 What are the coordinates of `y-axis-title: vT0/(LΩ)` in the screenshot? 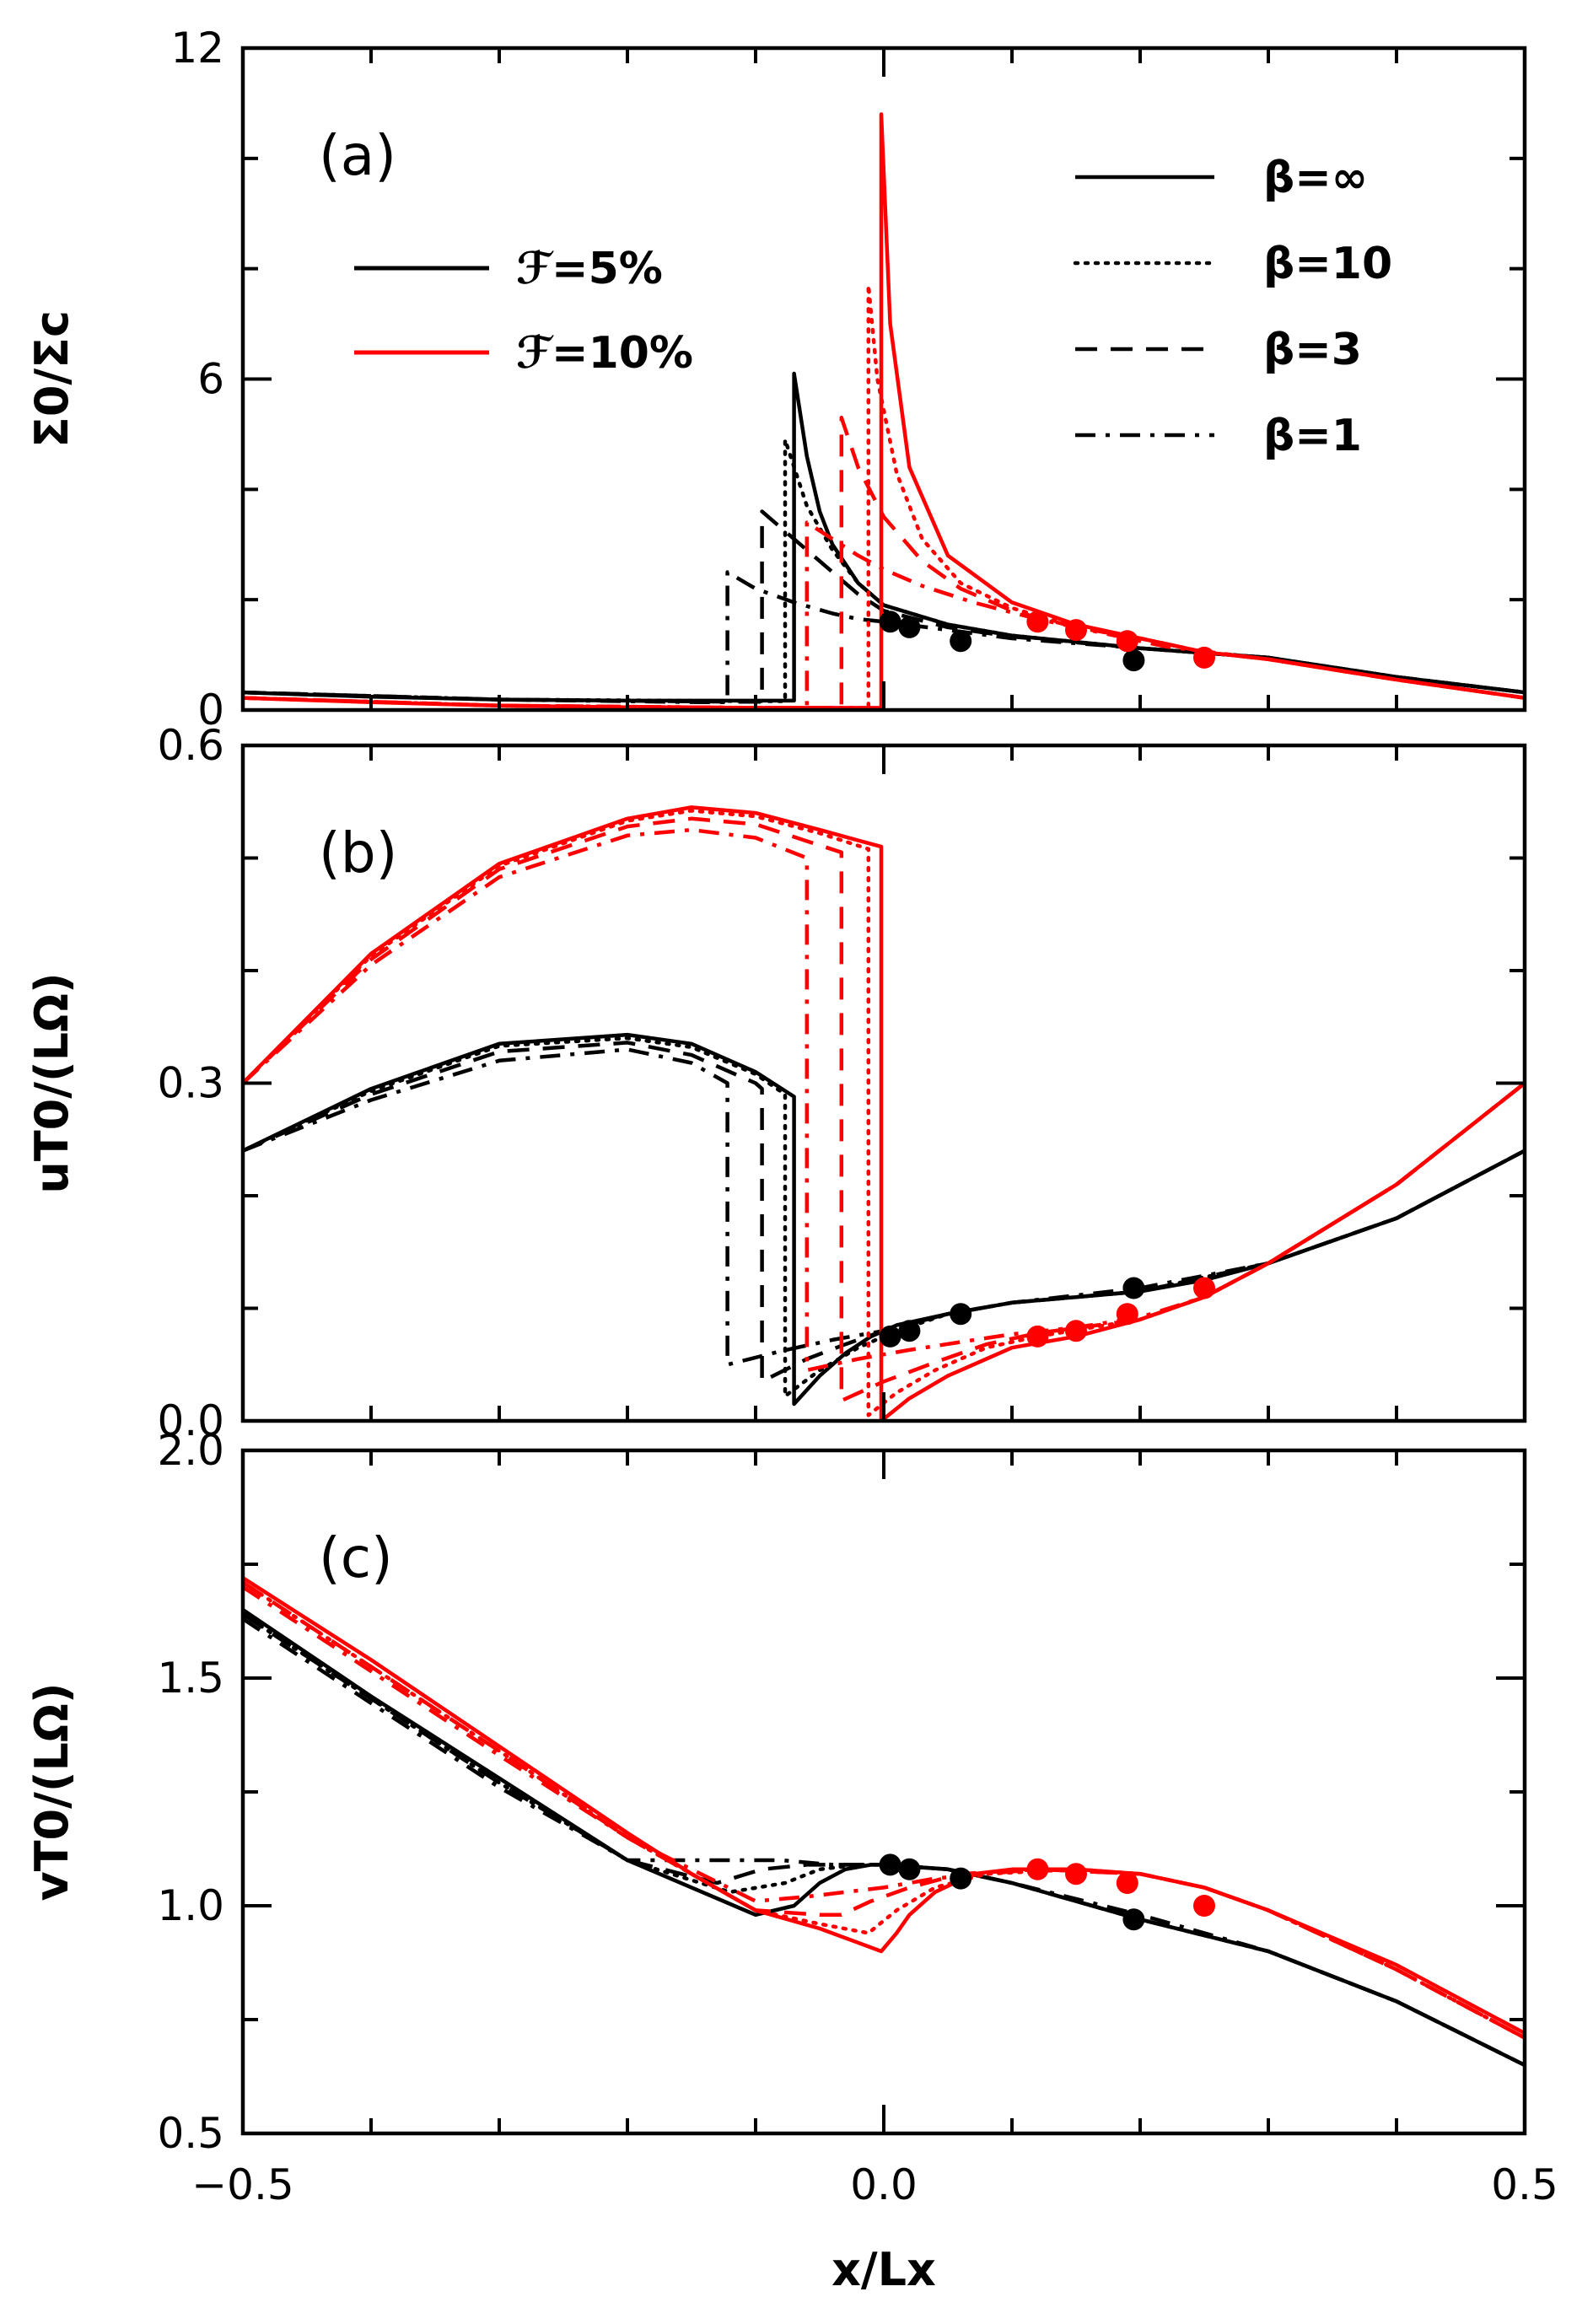 It's located at (51, 1791).